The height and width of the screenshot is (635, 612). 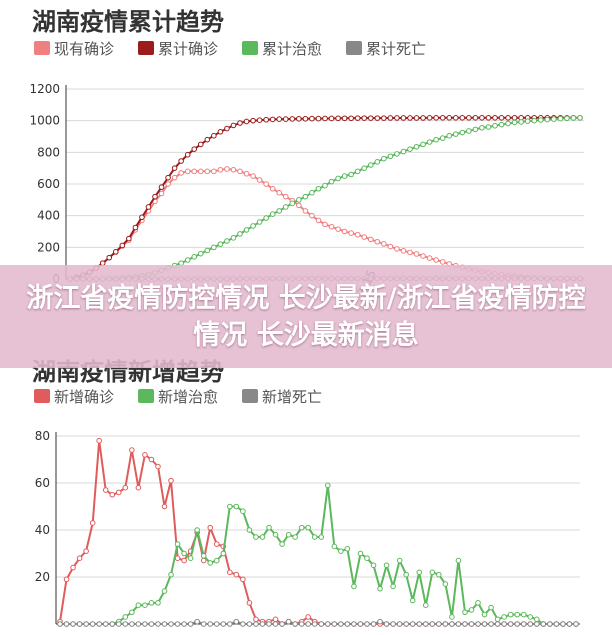 What do you see at coordinates (48, 247) in the screenshot?
I see `y-tick-label-1-2: 200` at bounding box center [48, 247].